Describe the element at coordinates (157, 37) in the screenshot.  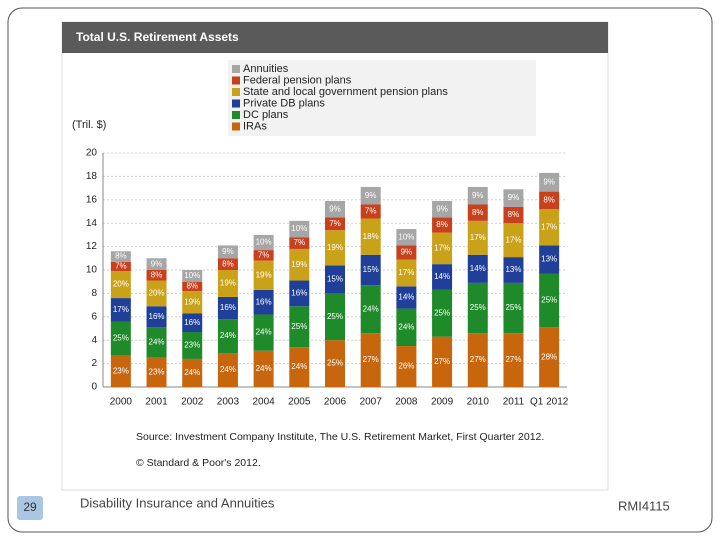
I see `chart-title: Total U.S. Retirement Assets` at that location.